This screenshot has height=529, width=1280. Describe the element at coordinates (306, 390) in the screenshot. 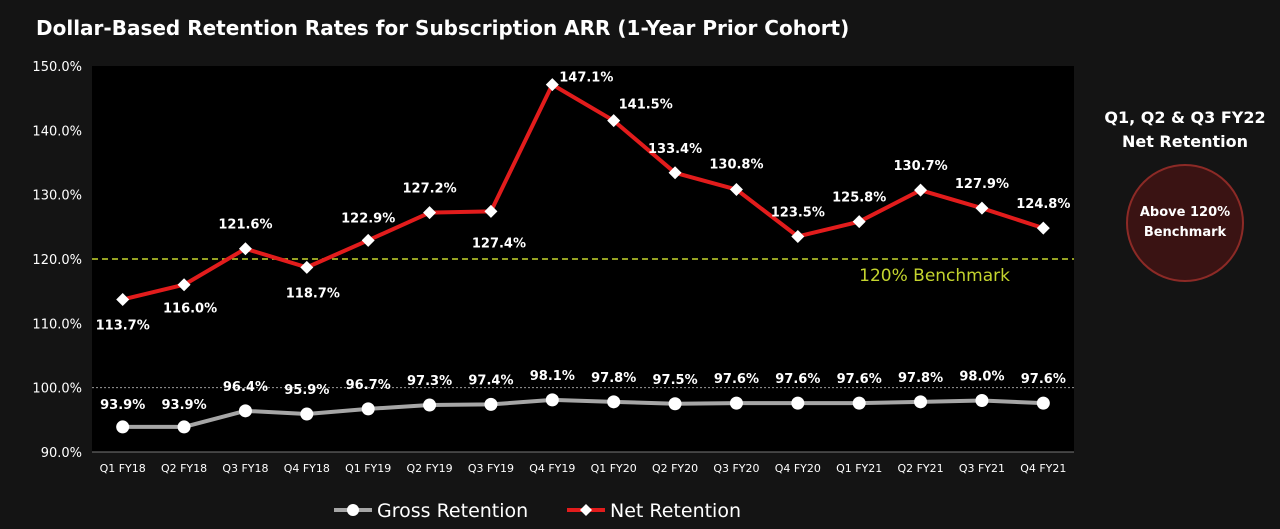

I see `gross-retention-data-label: 95.9%` at that location.